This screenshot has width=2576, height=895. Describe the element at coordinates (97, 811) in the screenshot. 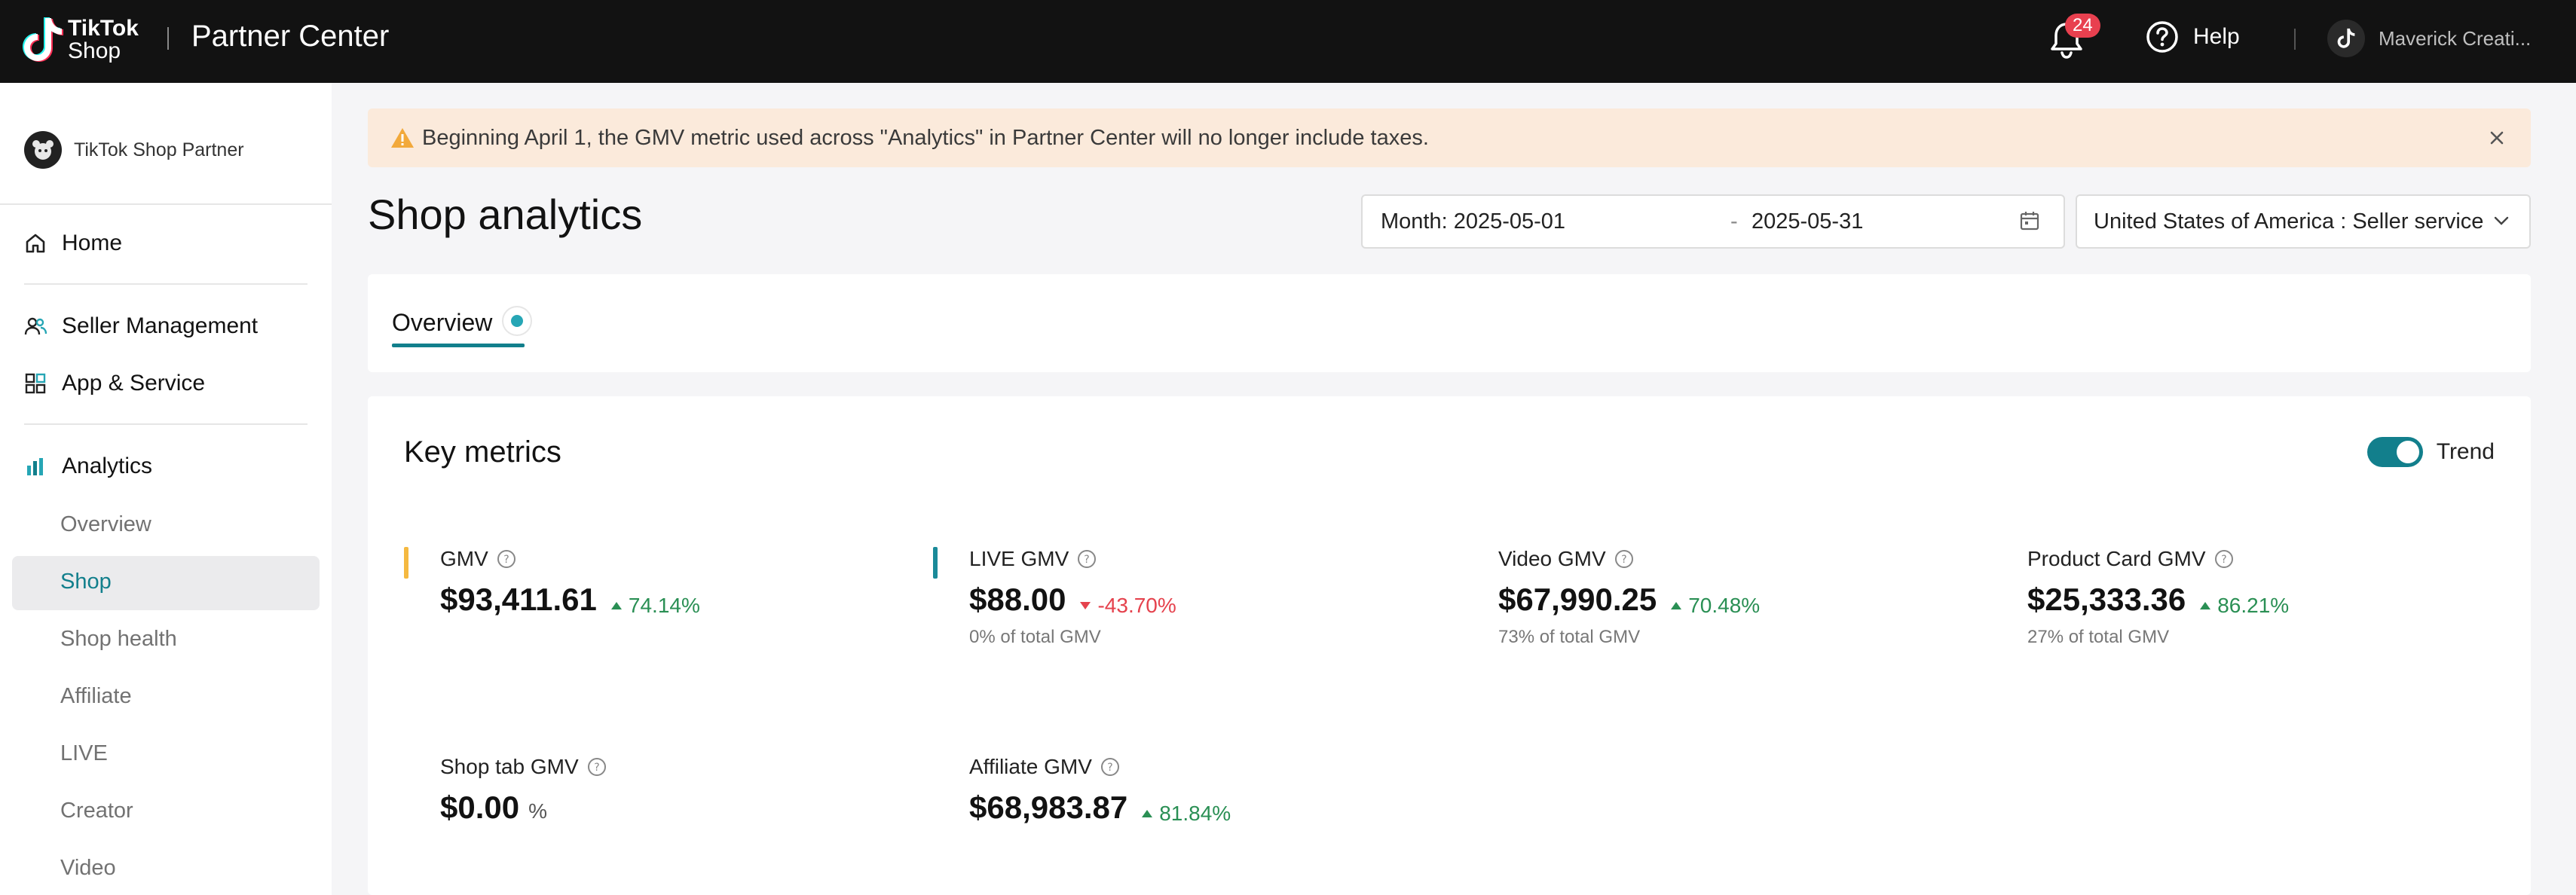

I see `sidebar-subitem-creator: Creator` at that location.